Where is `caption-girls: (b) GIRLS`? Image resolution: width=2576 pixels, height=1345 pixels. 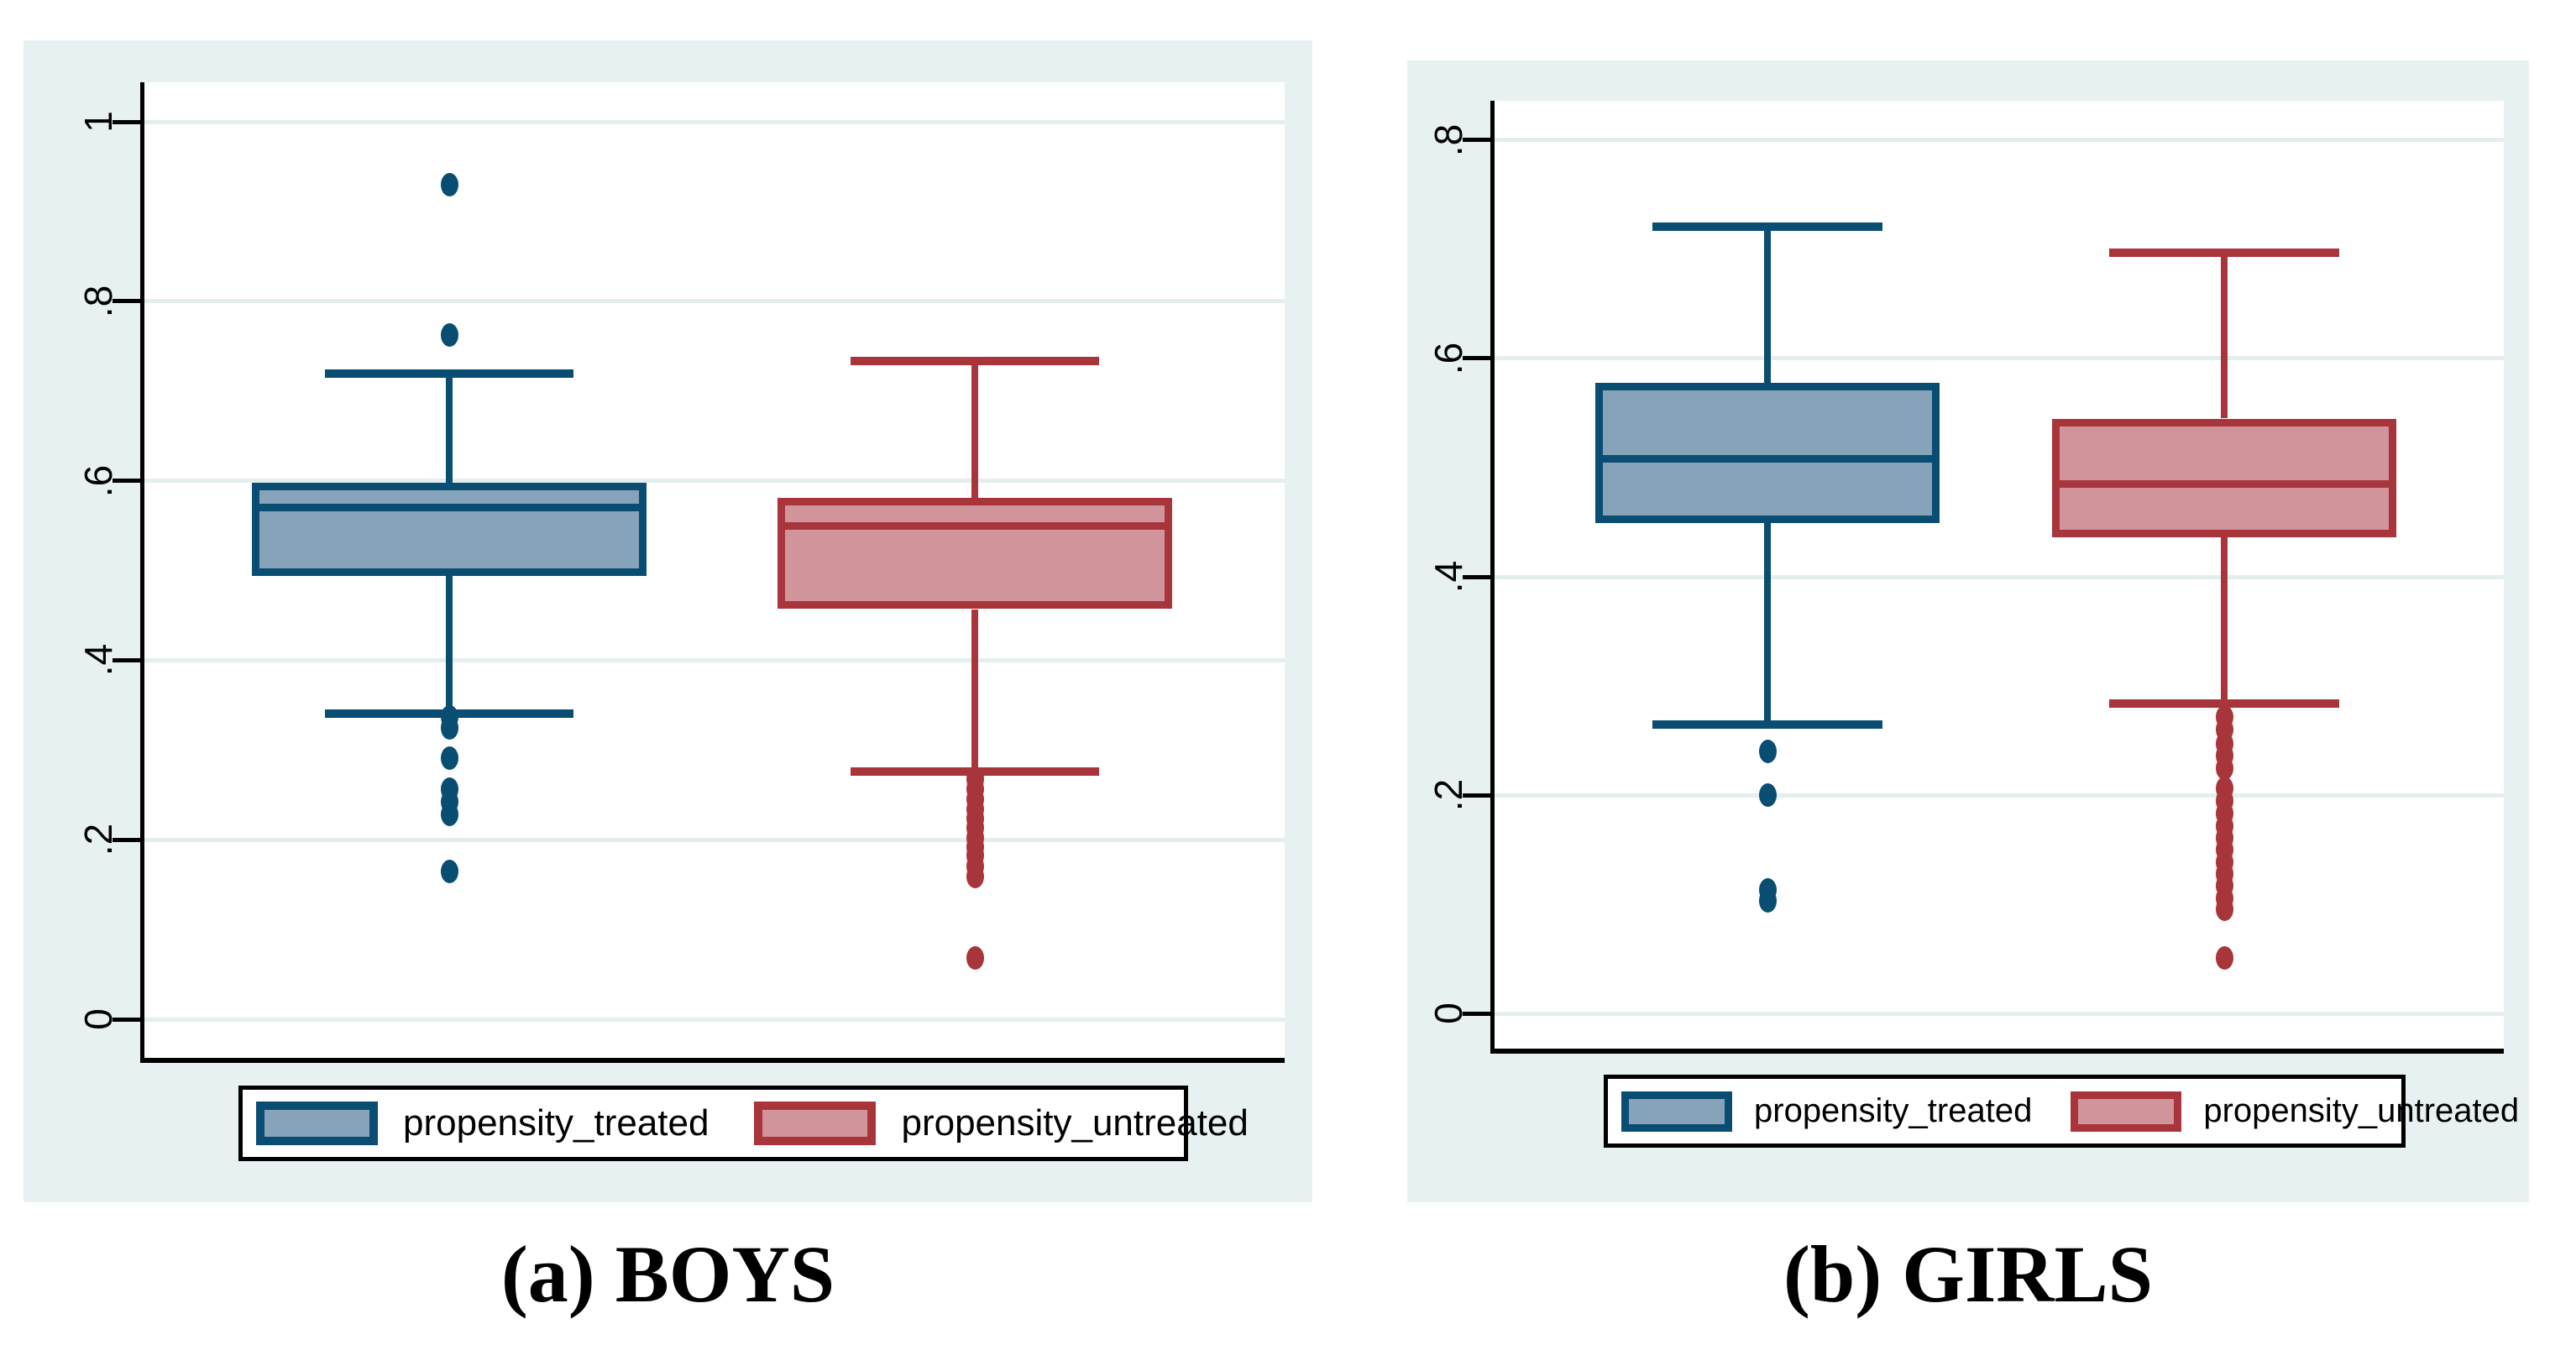
caption-girls: (b) GIRLS is located at coordinates (1969, 1274).